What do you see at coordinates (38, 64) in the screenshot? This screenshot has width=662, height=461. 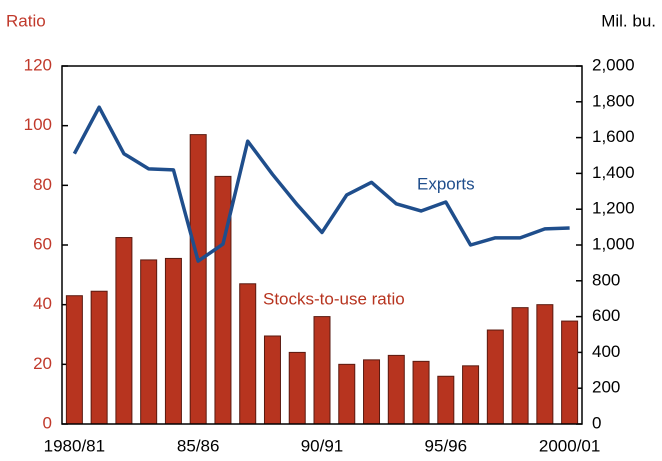 I see `y-tick-label: 120` at bounding box center [38, 64].